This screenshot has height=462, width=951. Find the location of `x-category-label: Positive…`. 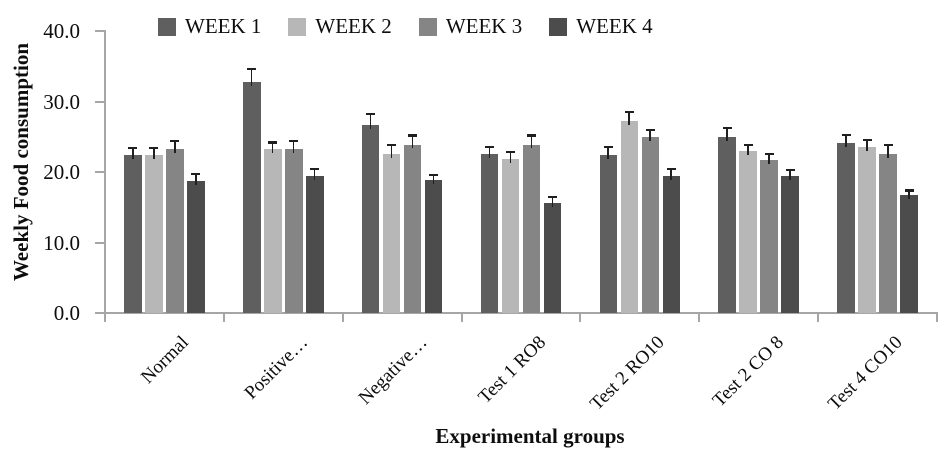

x-category-label: Positive… is located at coordinates (276, 368).